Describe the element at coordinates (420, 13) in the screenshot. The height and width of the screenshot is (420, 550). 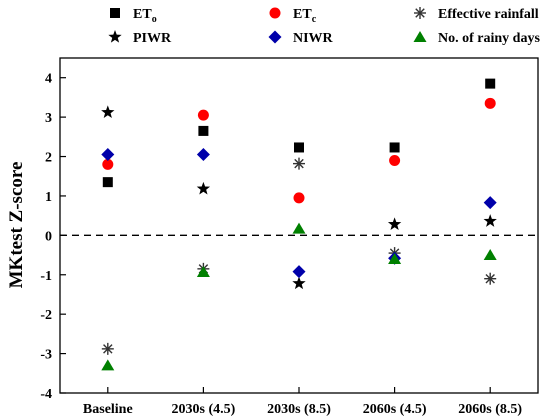
I see `legend-marker-asterisk` at that location.